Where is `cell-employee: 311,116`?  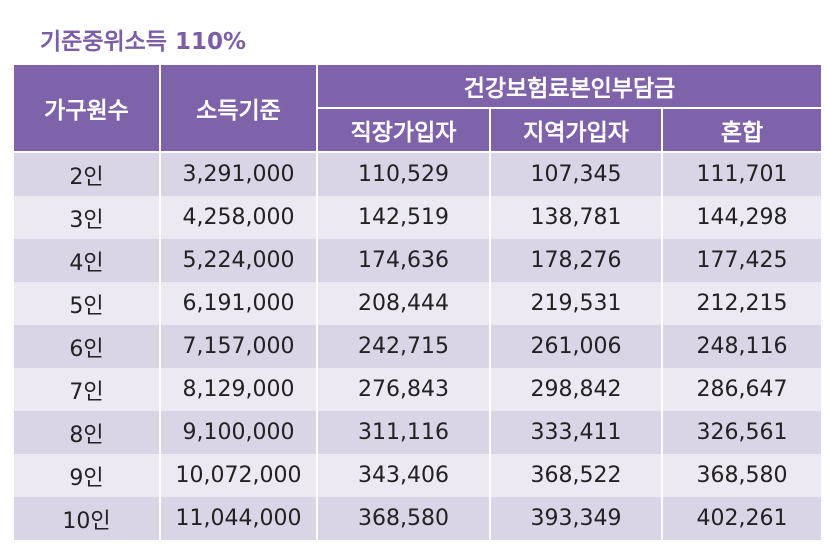
cell-employee: 311,116 is located at coordinates (403, 432).